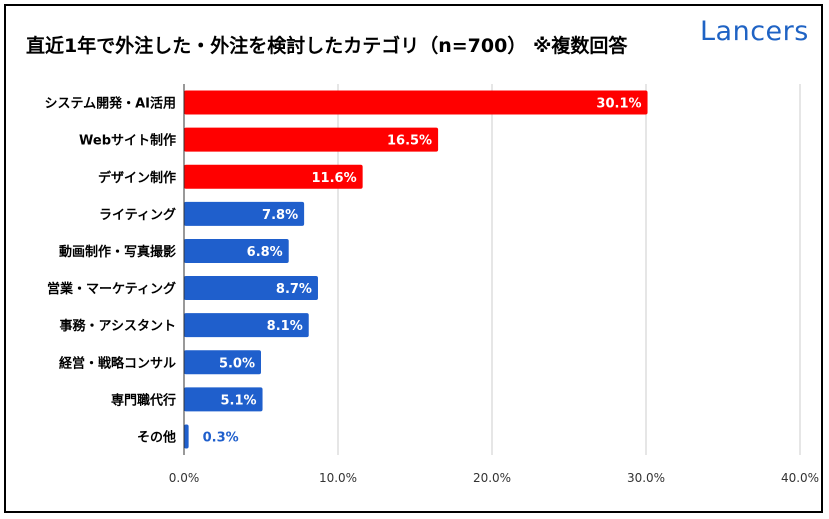 The height and width of the screenshot is (519, 829). I want to click on value-label: 8.7%, so click(294, 289).